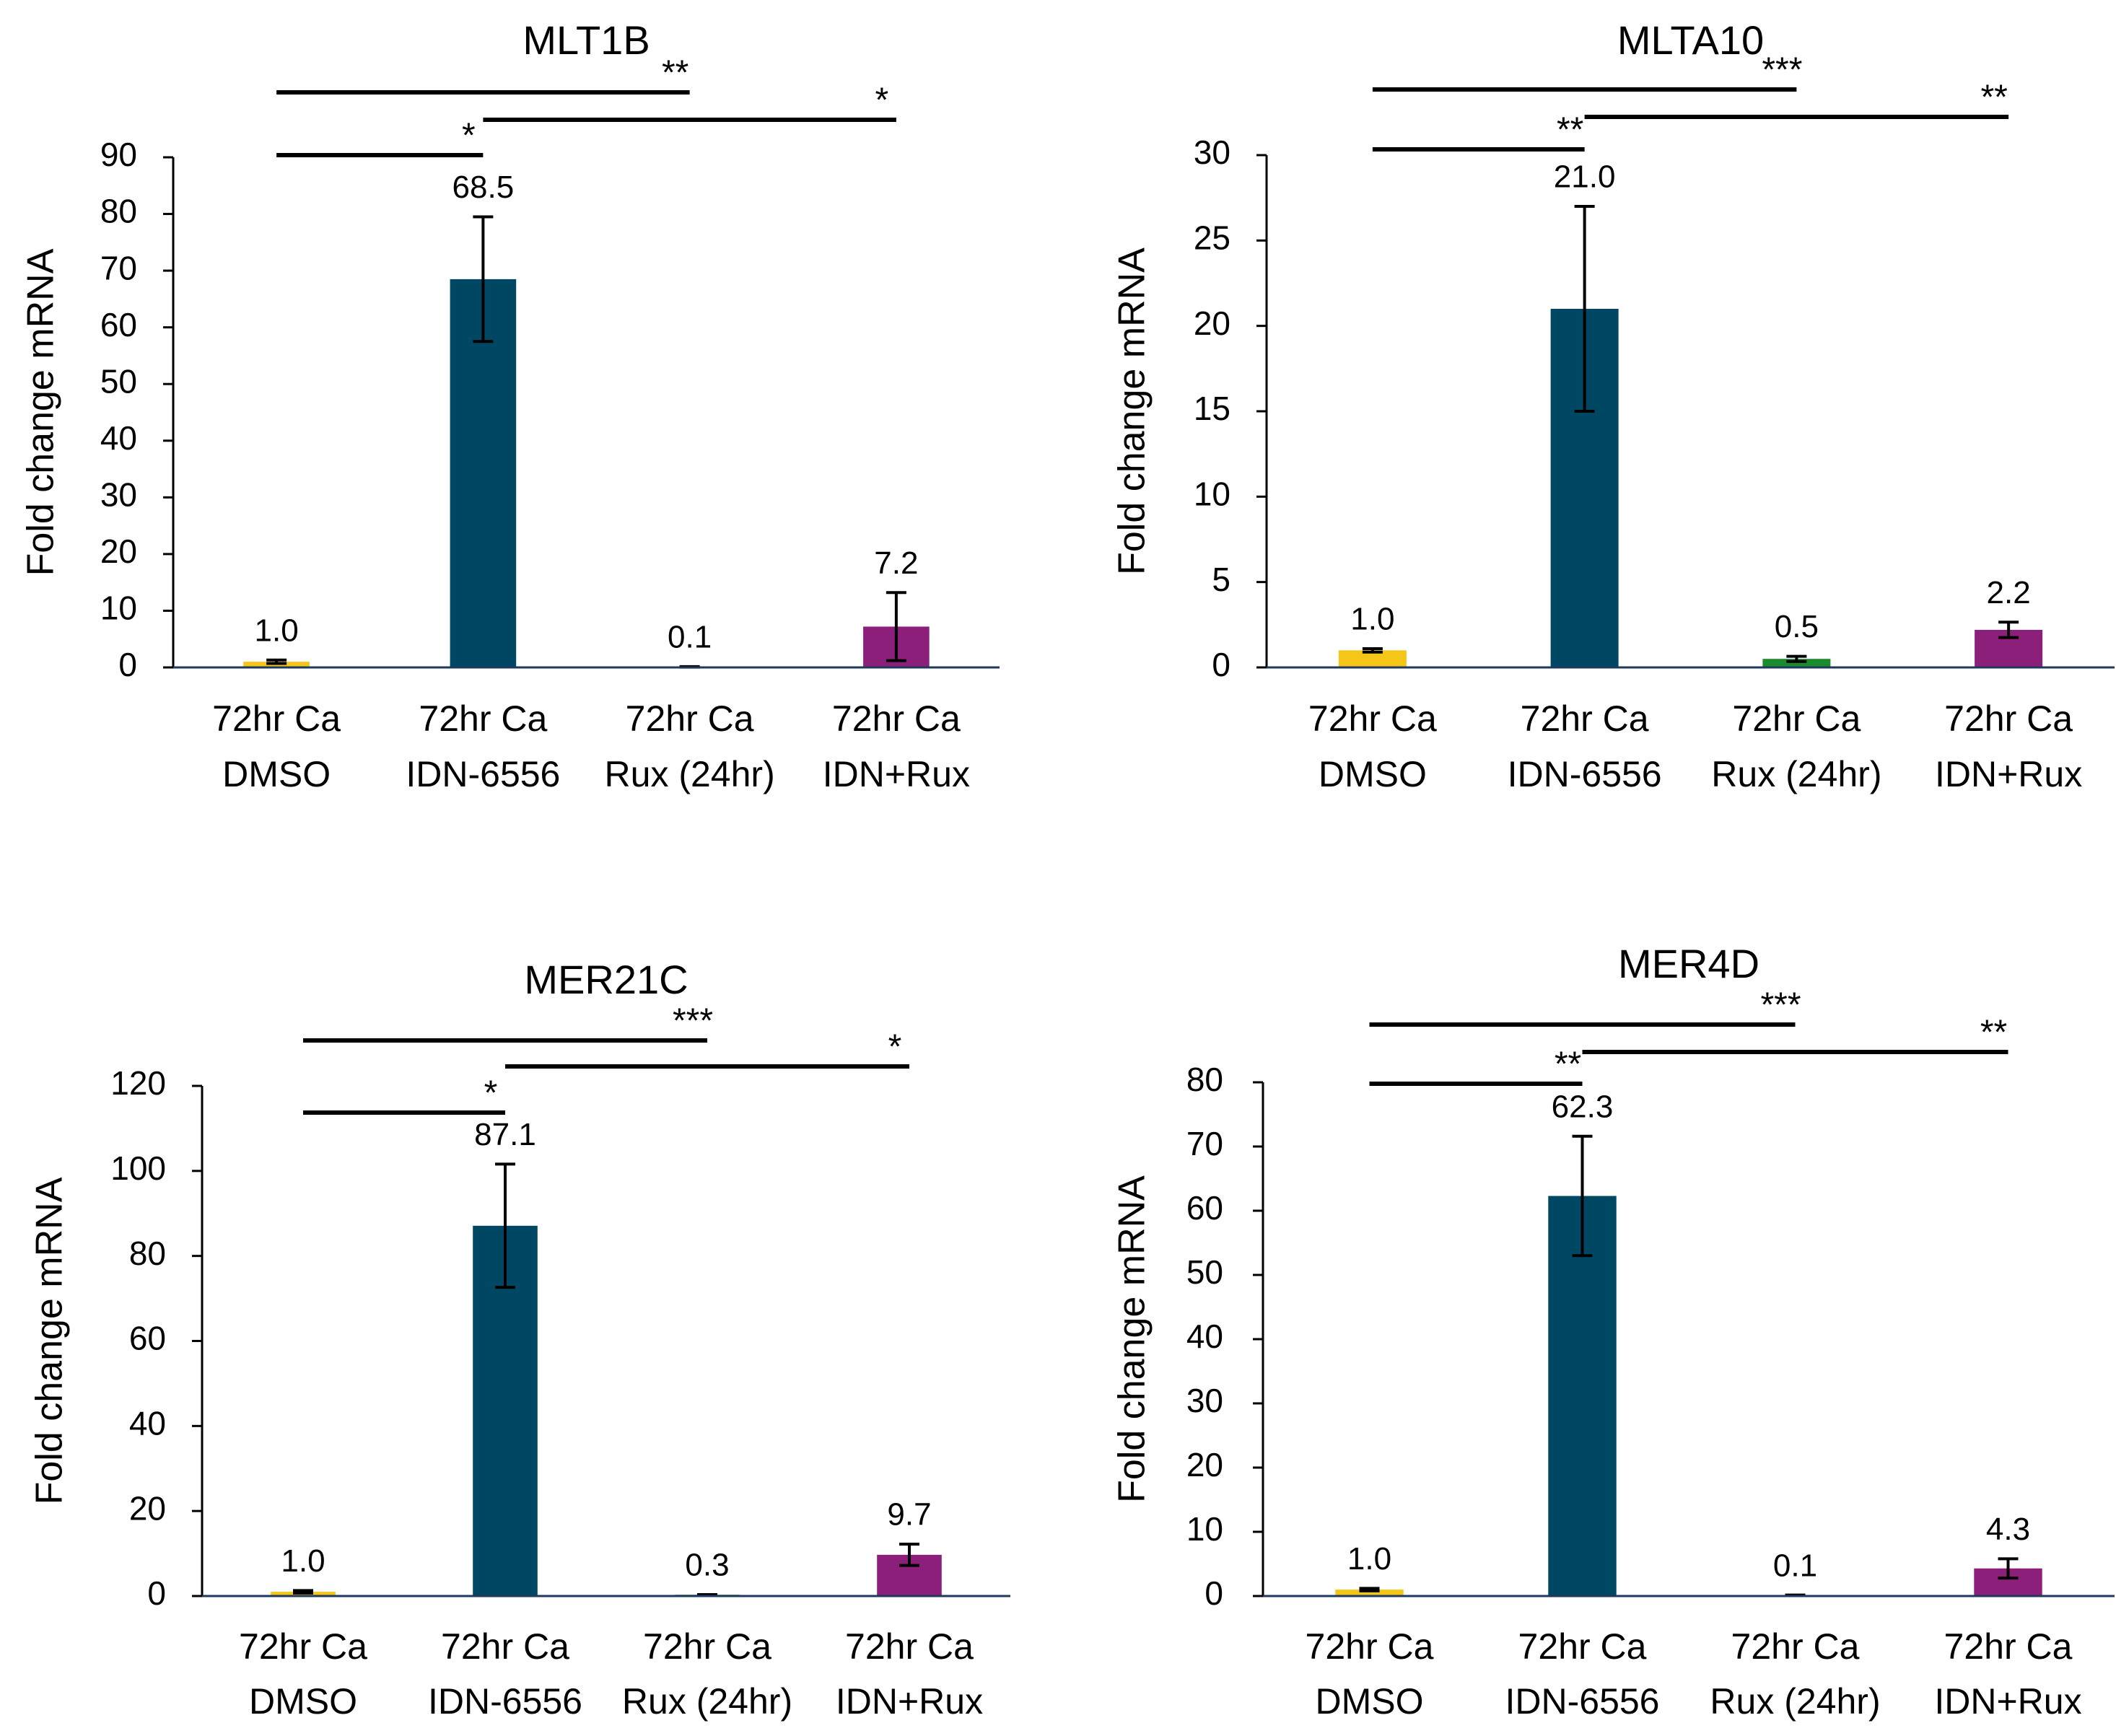 Image resolution: width=2116 pixels, height=1736 pixels. I want to click on chart-title: MLT1B, so click(586, 40).